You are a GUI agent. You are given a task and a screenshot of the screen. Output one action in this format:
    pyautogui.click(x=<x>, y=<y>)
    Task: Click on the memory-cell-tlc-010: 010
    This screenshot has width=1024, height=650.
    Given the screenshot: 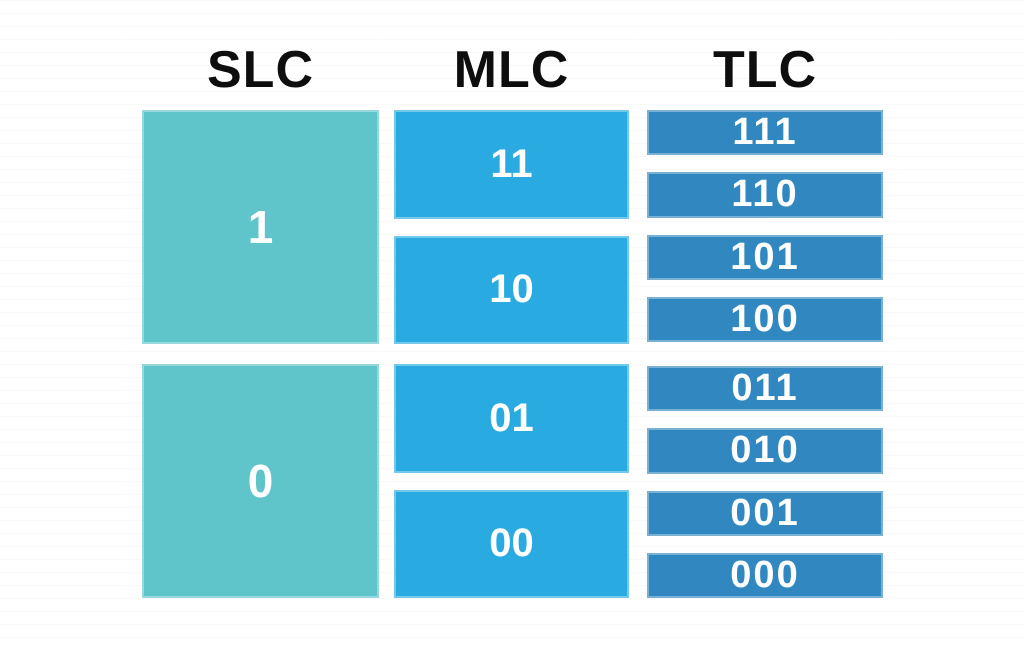 What is the action you would take?
    pyautogui.click(x=765, y=451)
    